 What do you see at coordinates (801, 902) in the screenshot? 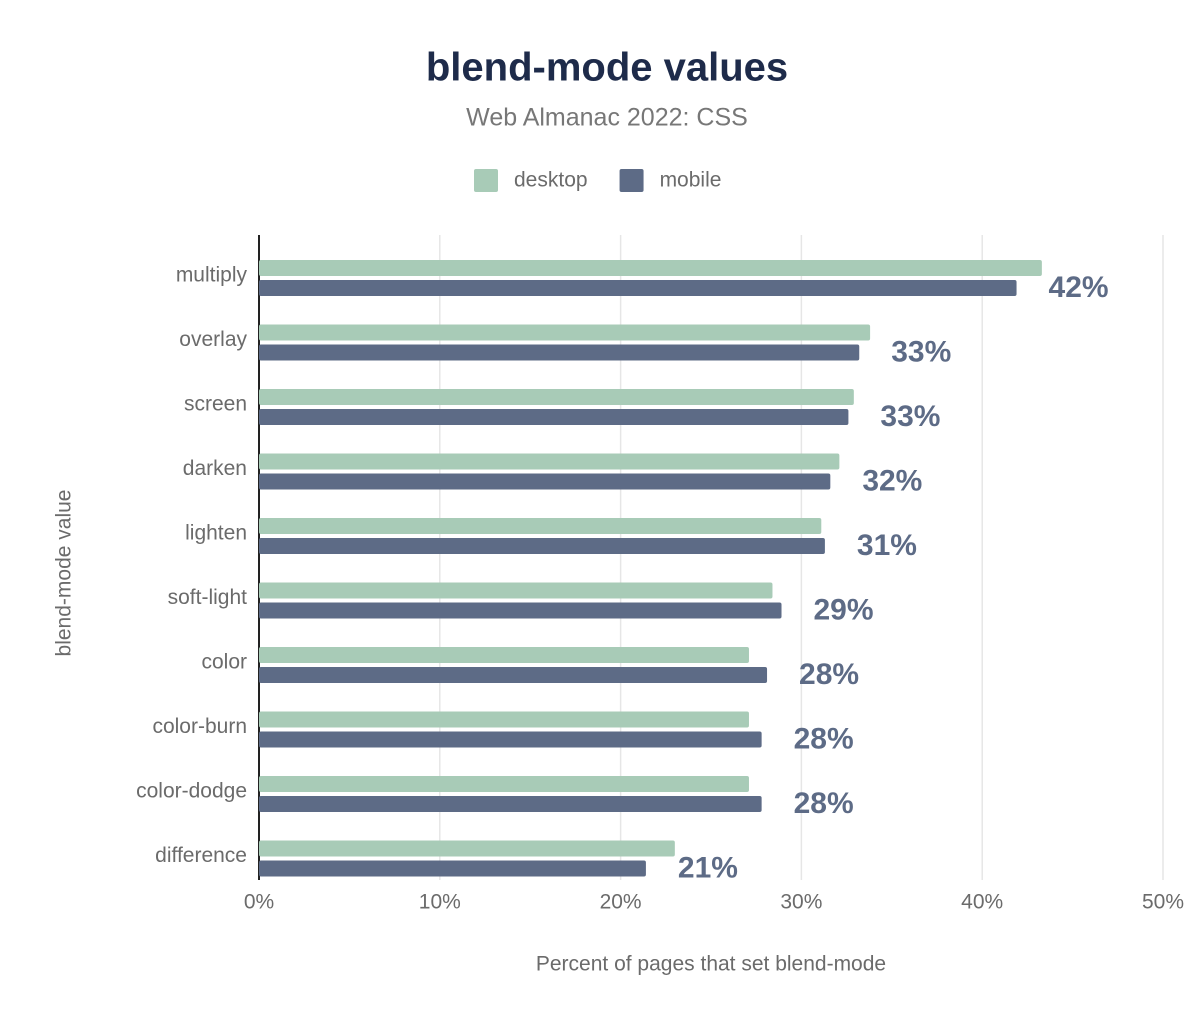
I see `x-tick-label: 30%` at bounding box center [801, 902].